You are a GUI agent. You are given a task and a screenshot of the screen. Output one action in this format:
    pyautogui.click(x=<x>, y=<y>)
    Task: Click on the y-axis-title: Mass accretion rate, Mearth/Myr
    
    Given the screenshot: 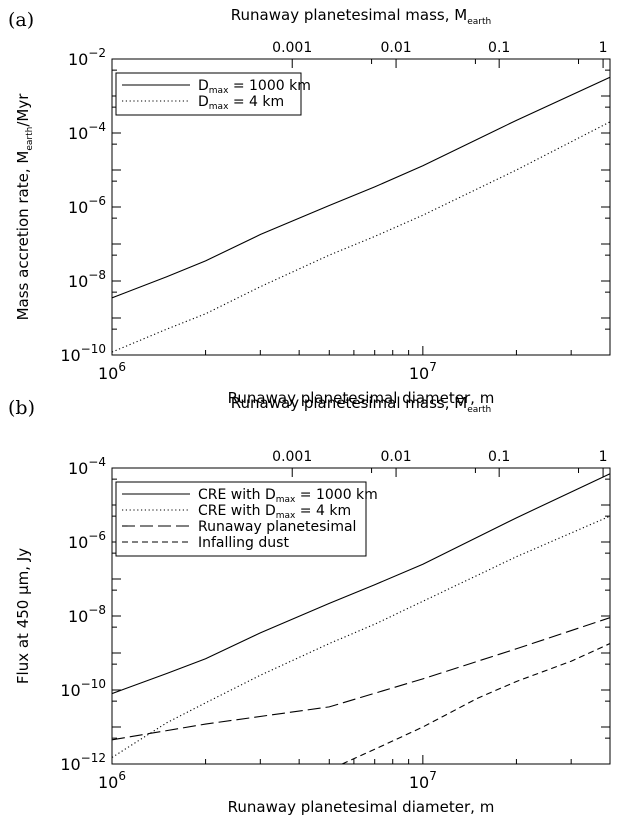 What is the action you would take?
    pyautogui.click(x=24, y=207)
    